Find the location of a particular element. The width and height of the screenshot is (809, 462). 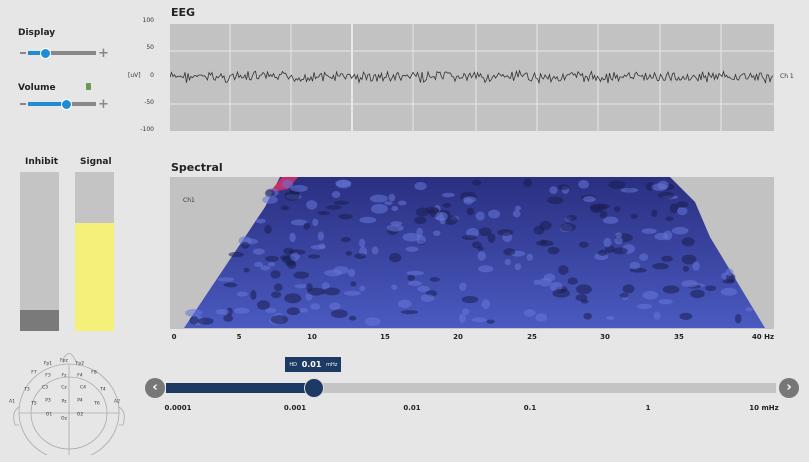

eeg-trace is located at coordinates (472, 77).